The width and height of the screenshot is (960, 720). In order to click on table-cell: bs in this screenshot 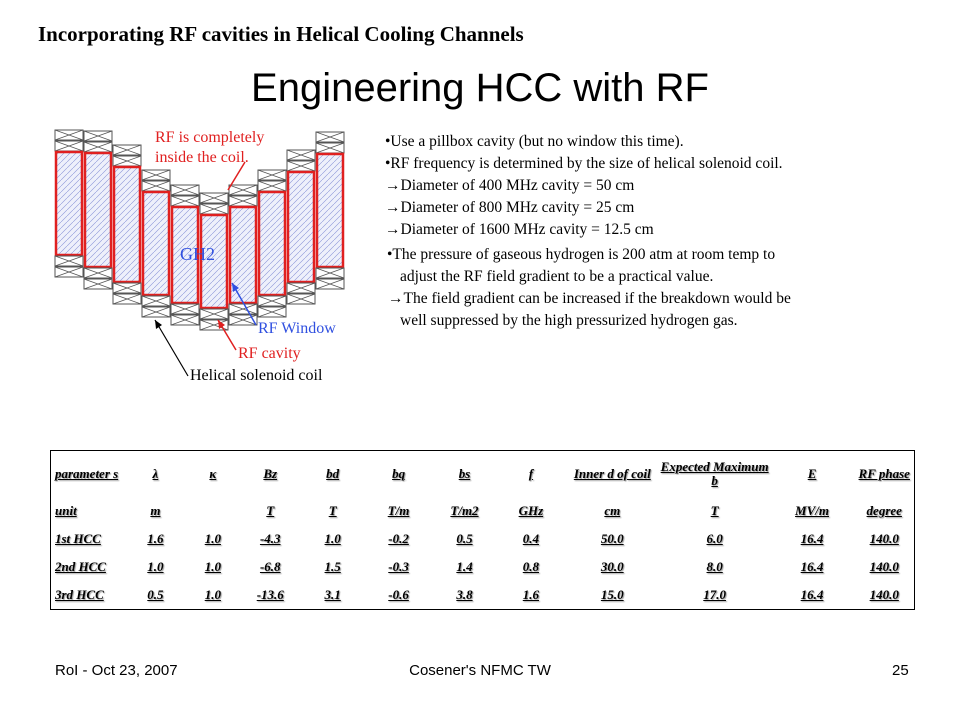, I will do `click(464, 473)`.